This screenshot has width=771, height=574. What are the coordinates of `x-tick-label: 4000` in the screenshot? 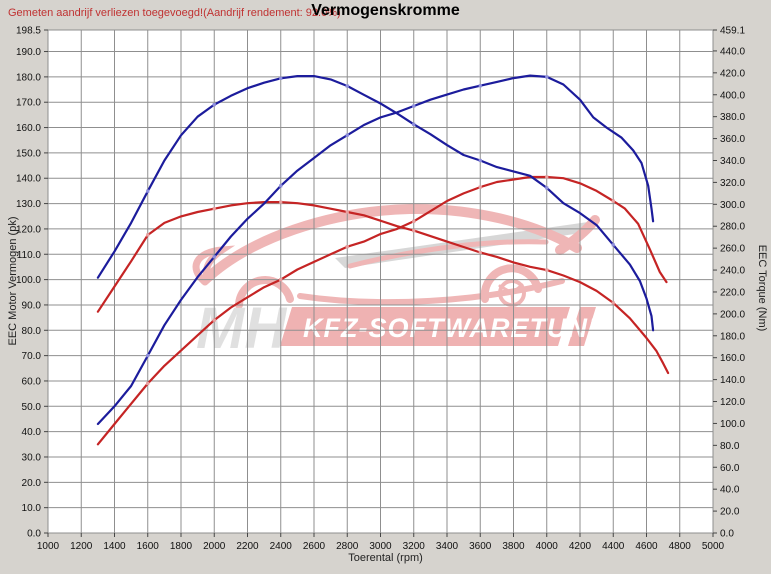 It's located at (547, 546).